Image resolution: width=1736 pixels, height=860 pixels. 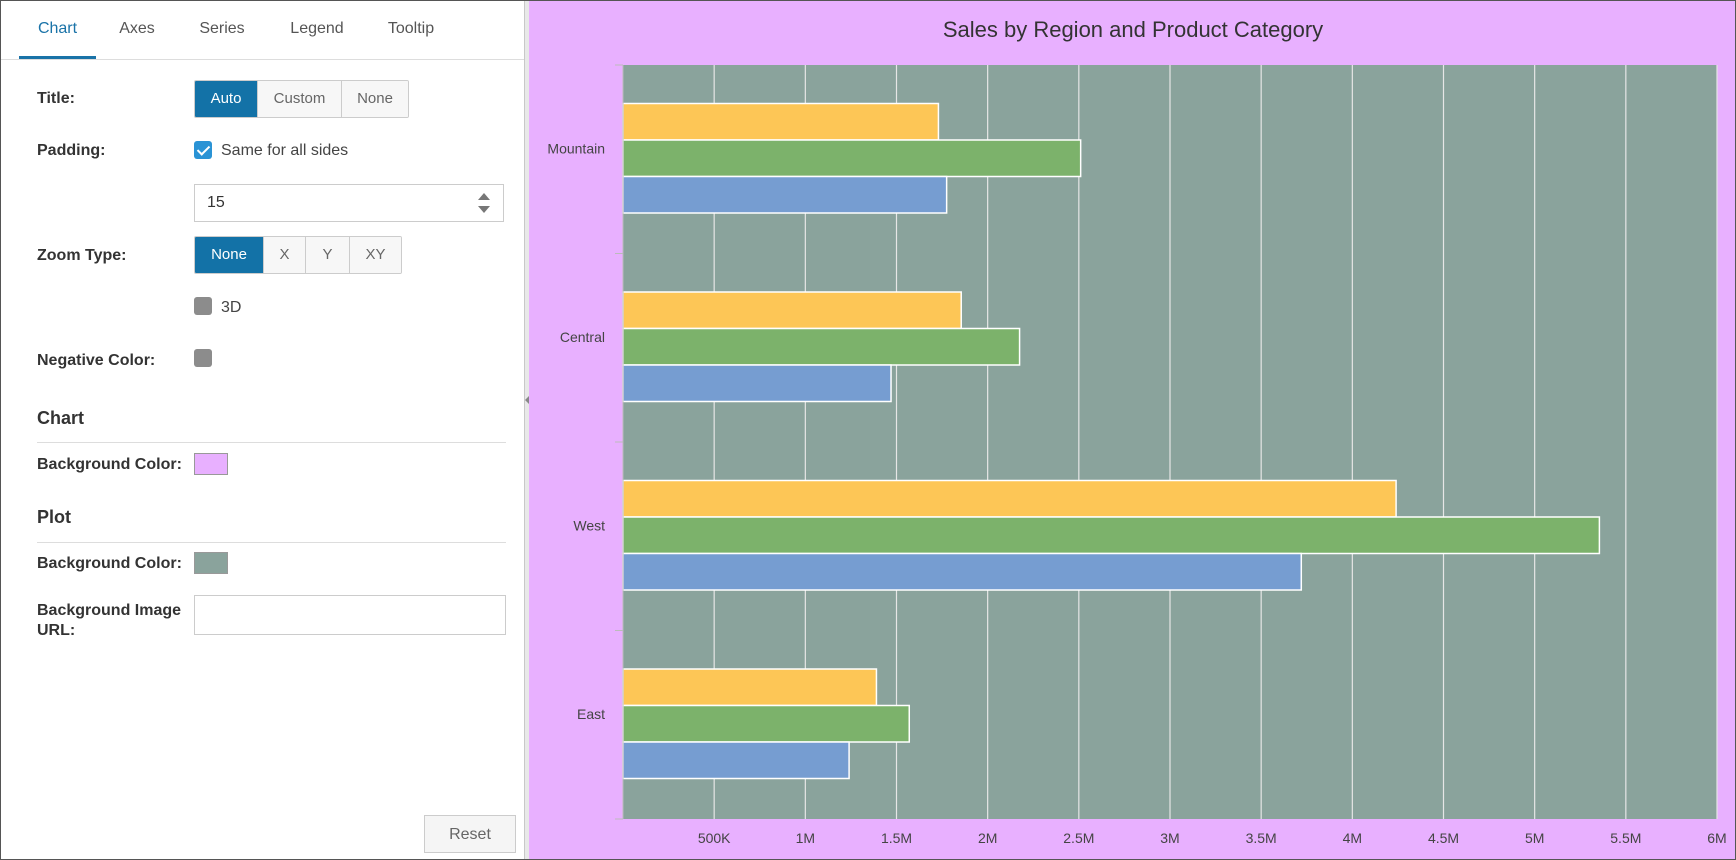 I want to click on x-tick-label: 3M, so click(x=1169, y=838).